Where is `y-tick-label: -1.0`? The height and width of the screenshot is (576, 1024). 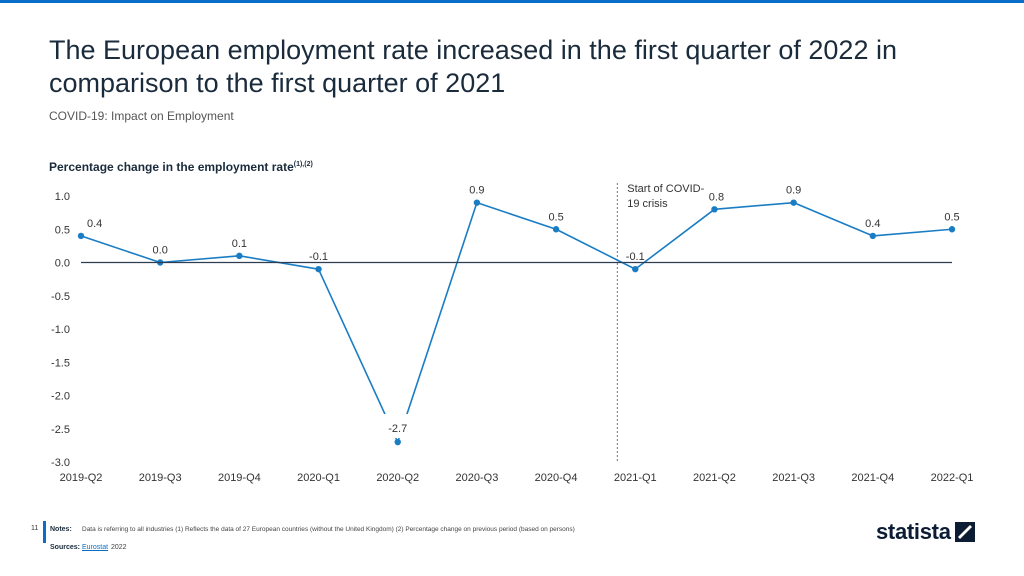 y-tick-label: -1.0 is located at coordinates (60, 330).